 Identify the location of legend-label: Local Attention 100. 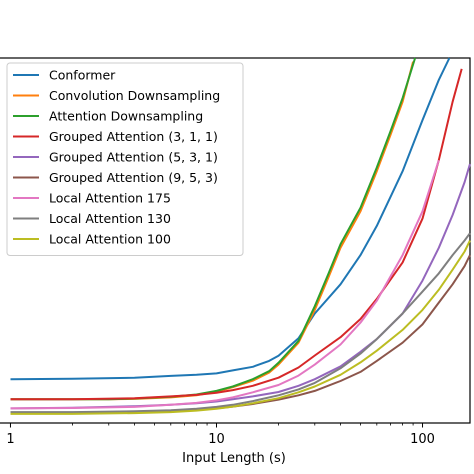
(110, 239).